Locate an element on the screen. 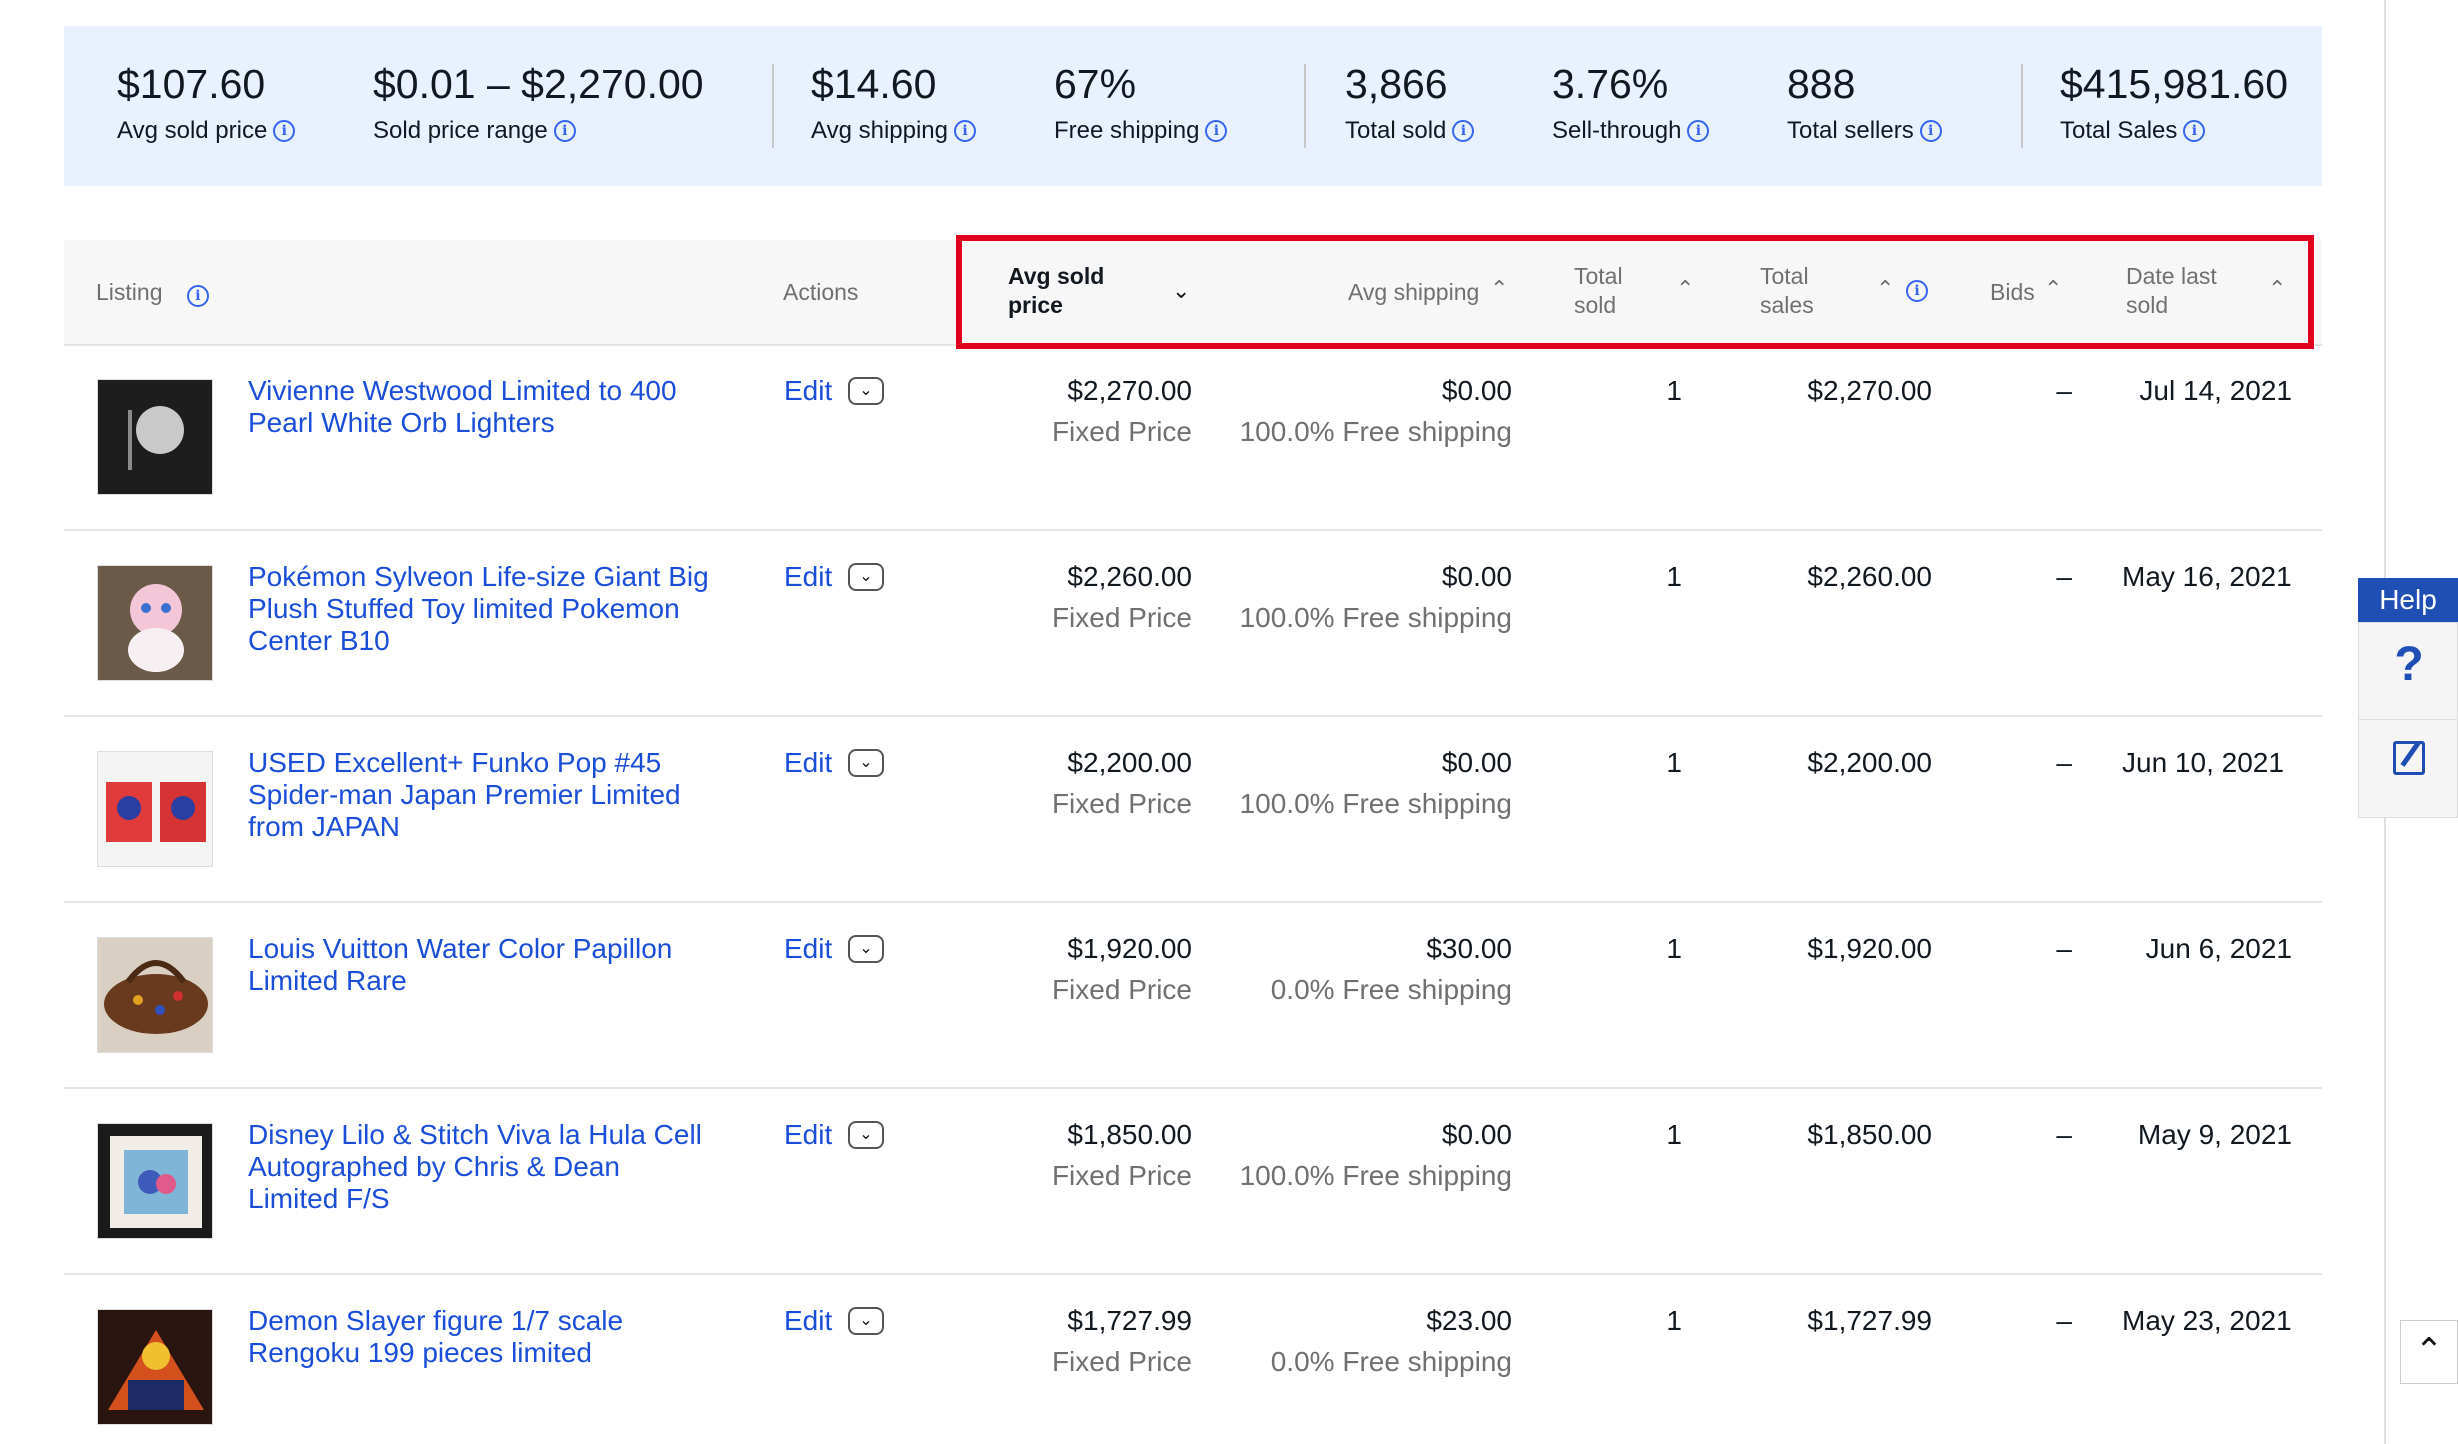 Image resolution: width=2458 pixels, height=1444 pixels. shipping-value: $0.00 is located at coordinates (1476, 1134).